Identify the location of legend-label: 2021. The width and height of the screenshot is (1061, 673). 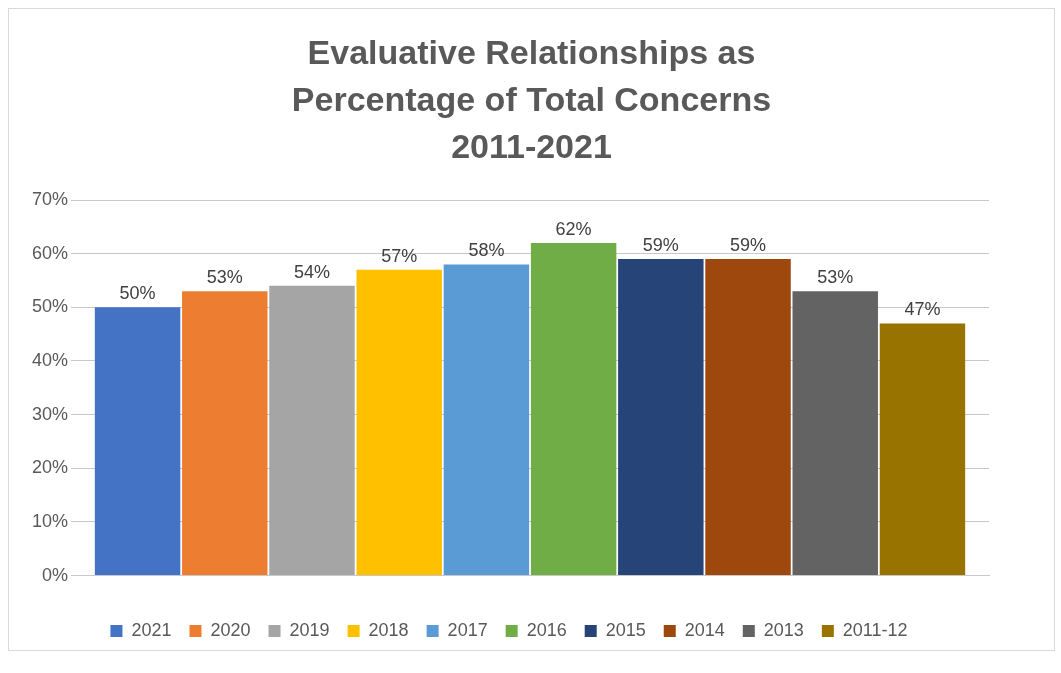
(151, 629).